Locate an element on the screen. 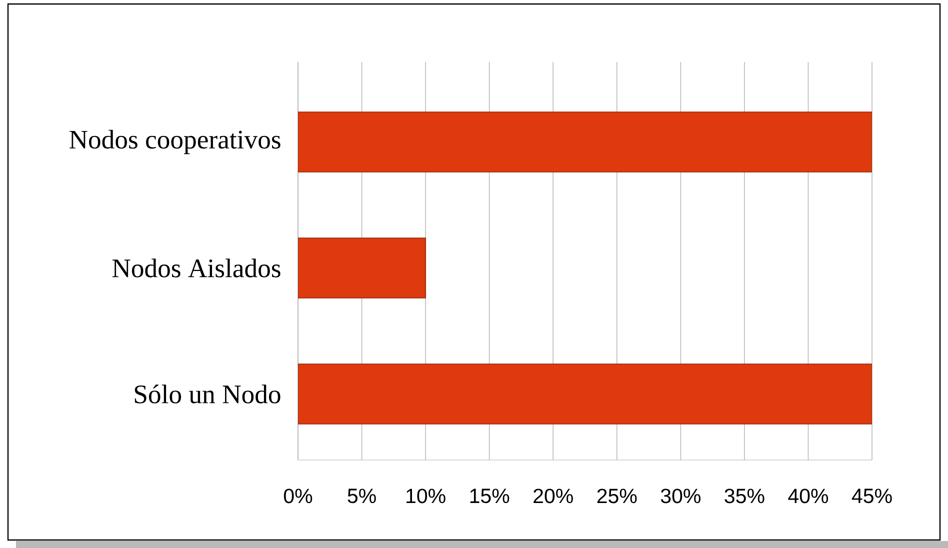 Image resolution: width=948 pixels, height=548 pixels. x-tick-label: 35% is located at coordinates (744, 496).